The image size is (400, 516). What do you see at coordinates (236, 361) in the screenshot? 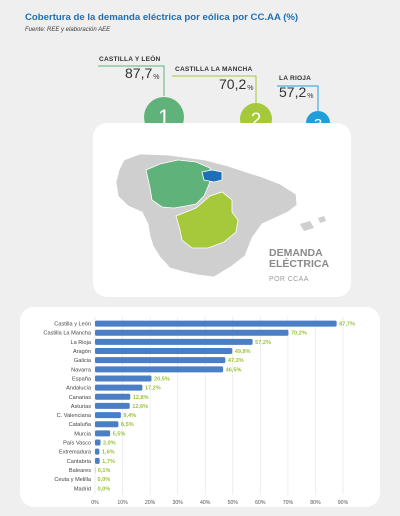
I see `value-label: 47,3%` at bounding box center [236, 361].